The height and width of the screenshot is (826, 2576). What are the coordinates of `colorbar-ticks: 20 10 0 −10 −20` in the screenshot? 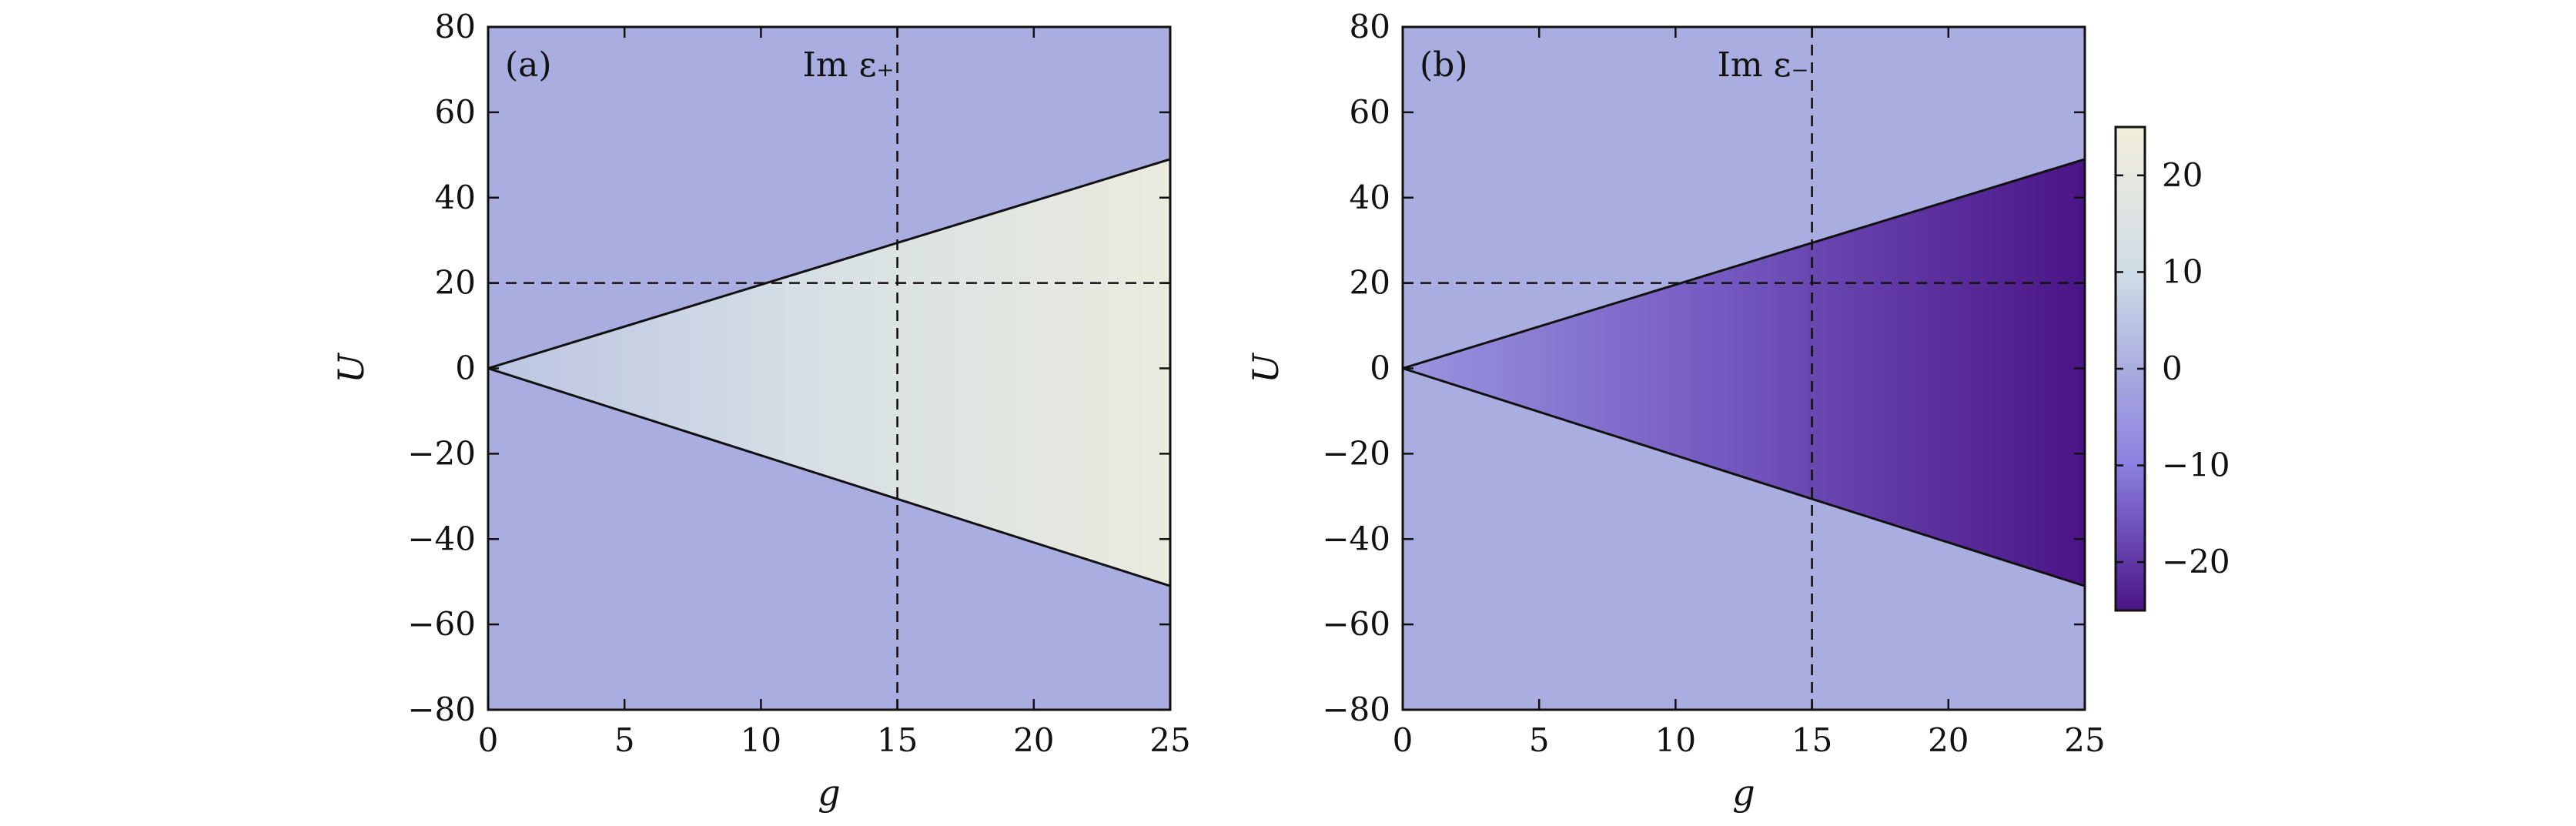 It's located at (2173, 368).